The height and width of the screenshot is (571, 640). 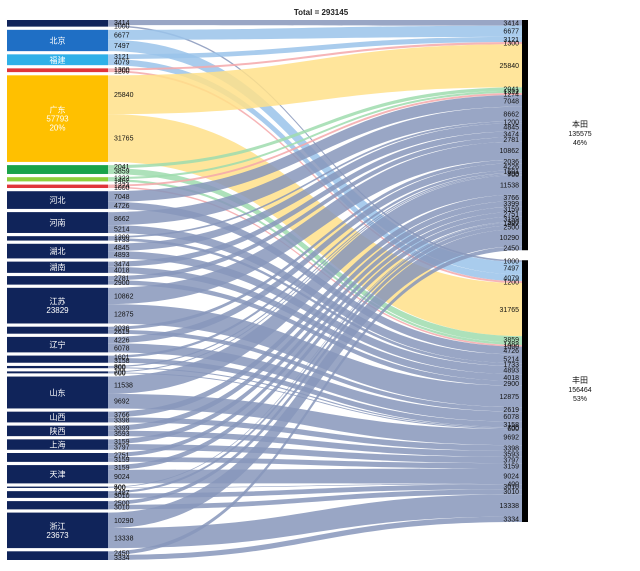 I want to click on source-label: 河北, so click(x=58, y=200).